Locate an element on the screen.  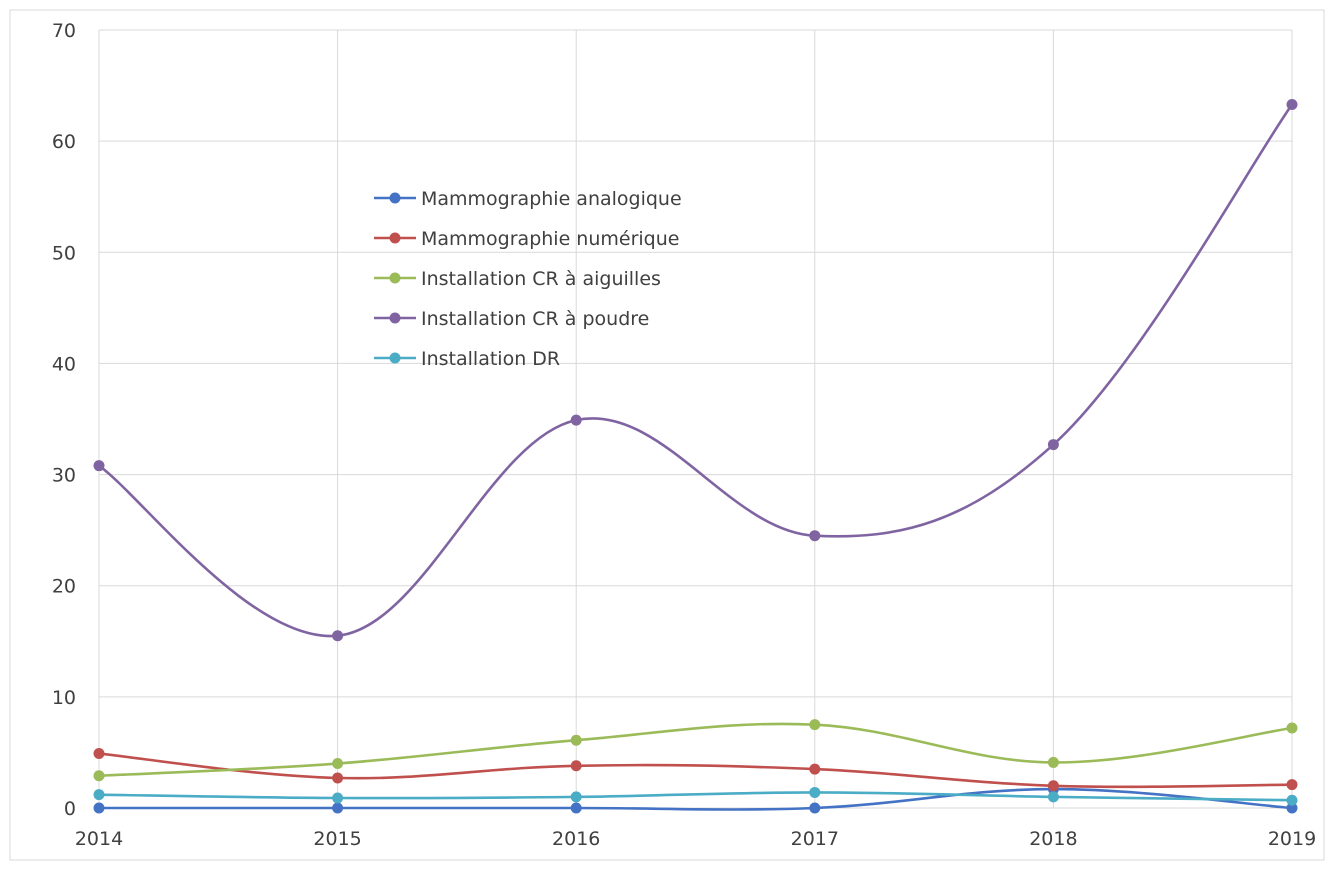
y-axis-ticks: 0 10 20 30 40 50 60 70 is located at coordinates (64, 420).